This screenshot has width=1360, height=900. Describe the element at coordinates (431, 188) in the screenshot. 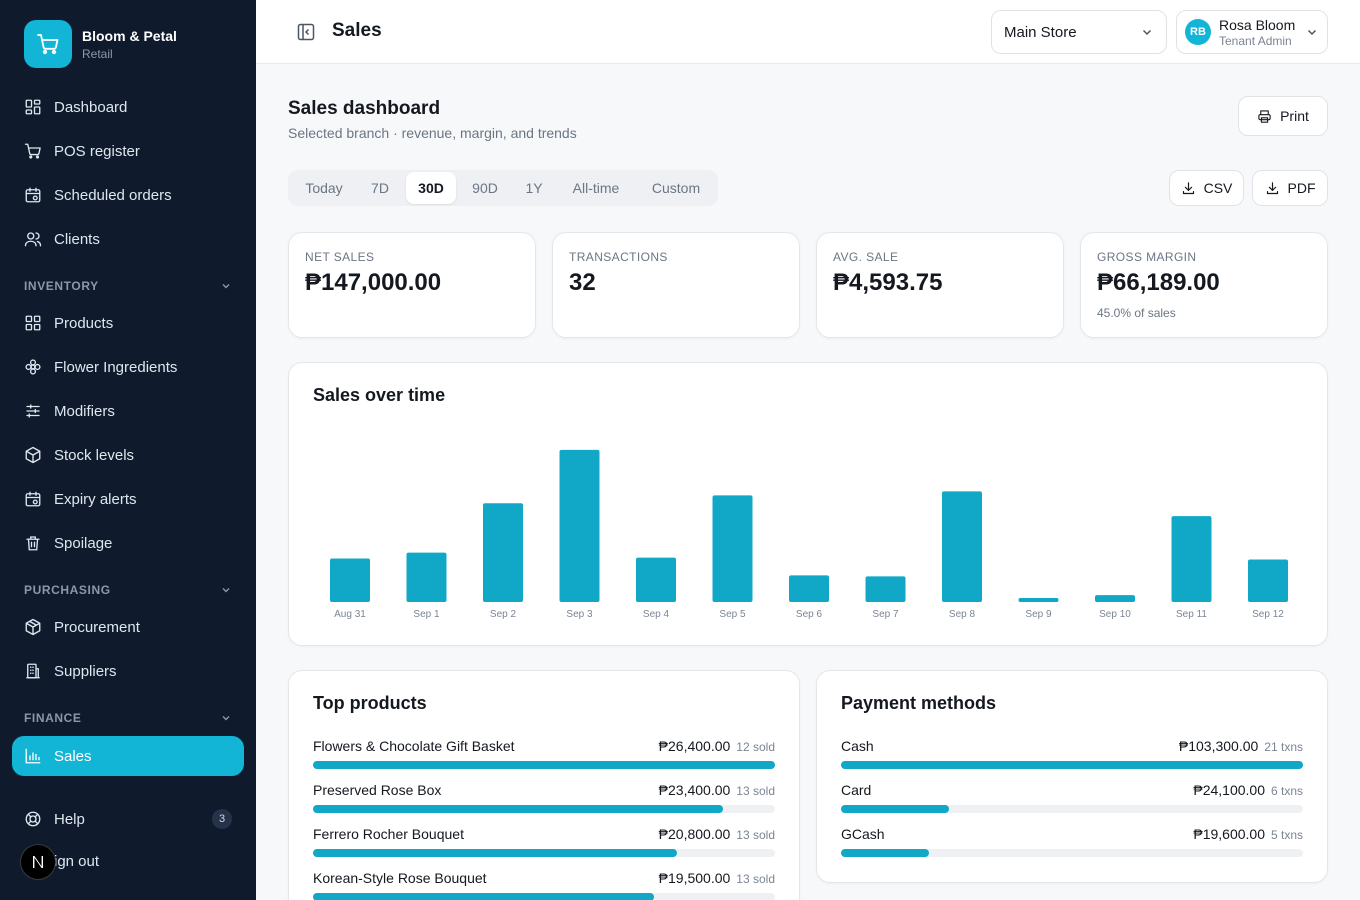

I see `range-tab-30d: 30D` at that location.